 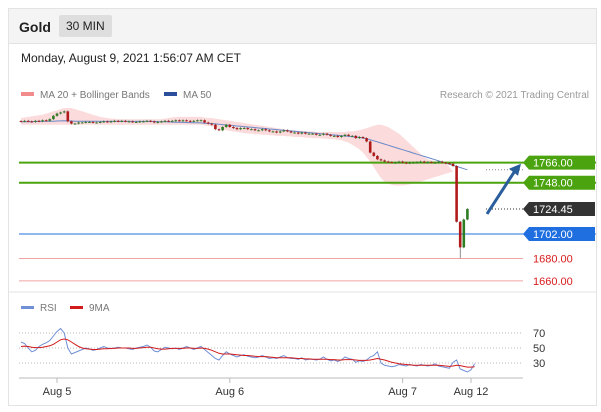 I want to click on rsi-ma-legend-swatch, so click(x=76, y=307).